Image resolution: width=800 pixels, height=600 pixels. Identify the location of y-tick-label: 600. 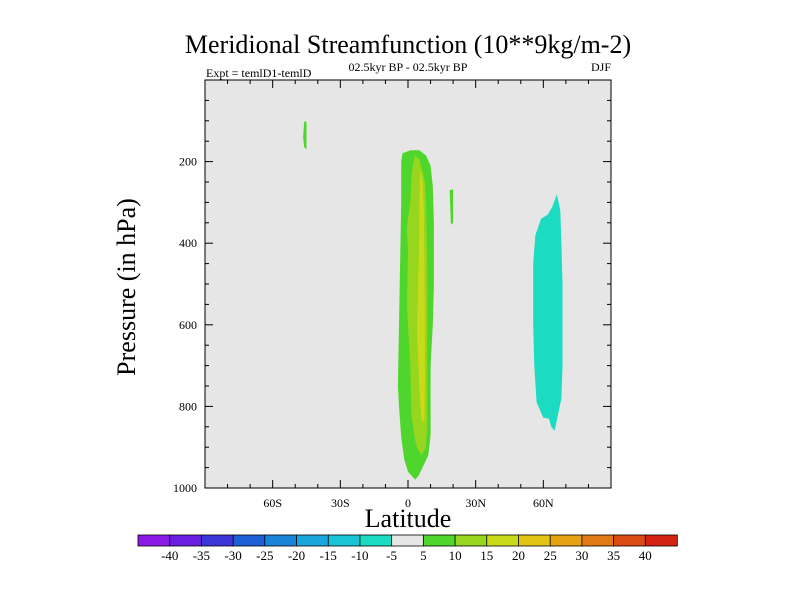
(188, 325).